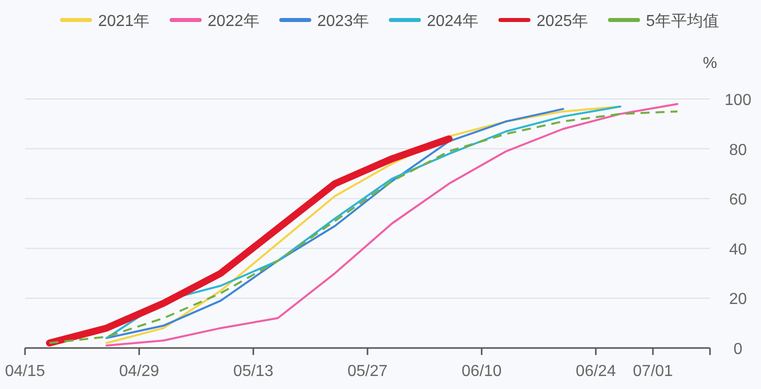 This screenshot has width=761, height=389. What do you see at coordinates (738, 299) in the screenshot?
I see `y-tick-label: 20` at bounding box center [738, 299].